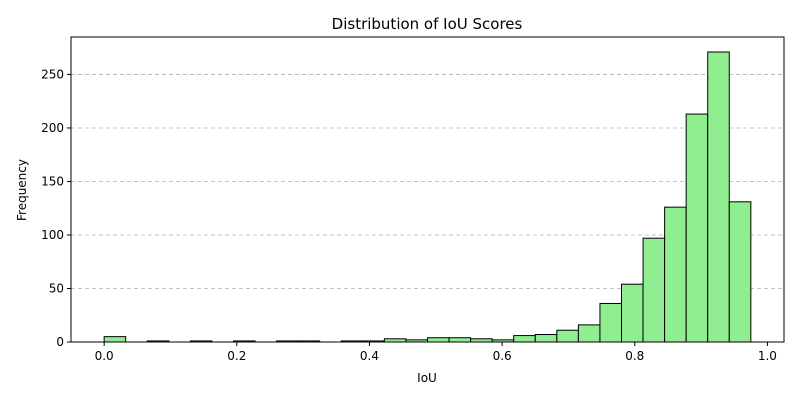 The height and width of the screenshot is (405, 800). What do you see at coordinates (104, 356) in the screenshot?
I see `x-tick-label: 0.0` at bounding box center [104, 356].